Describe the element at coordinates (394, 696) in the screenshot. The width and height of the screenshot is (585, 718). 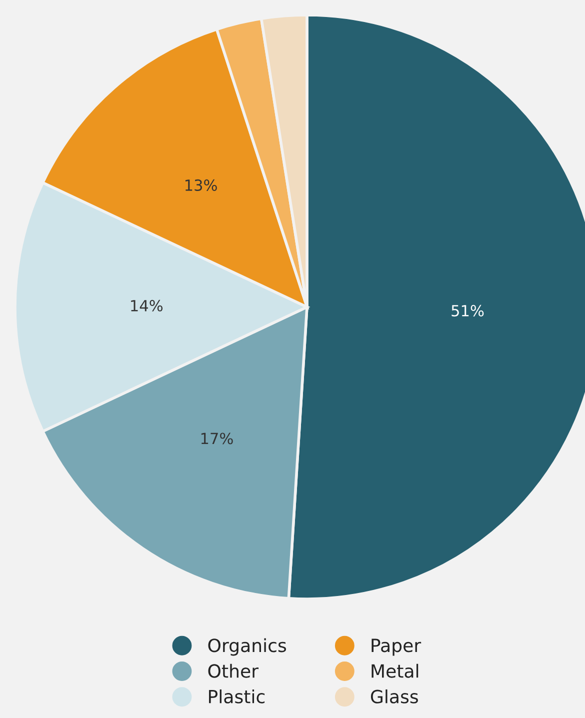
I see `legend-label: Glass` at that location.